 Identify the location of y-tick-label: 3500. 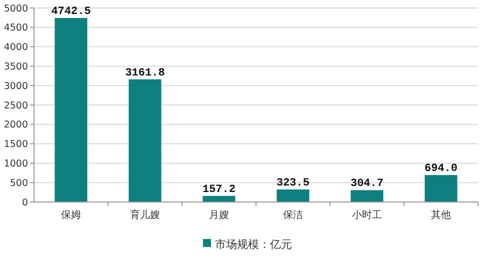
(16, 67).